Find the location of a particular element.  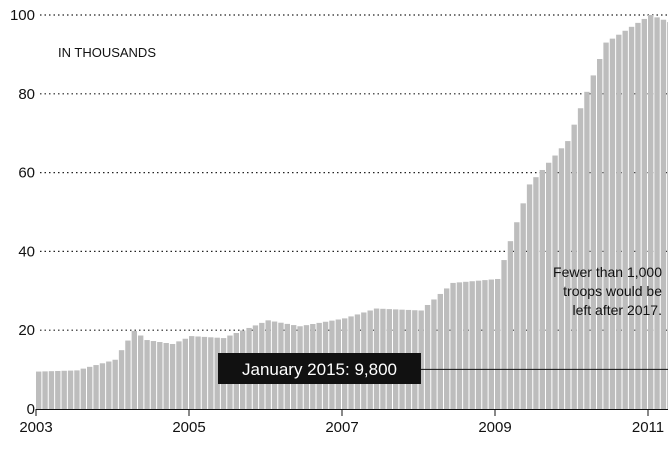

note-line: left after 2017. is located at coordinates (617, 310).